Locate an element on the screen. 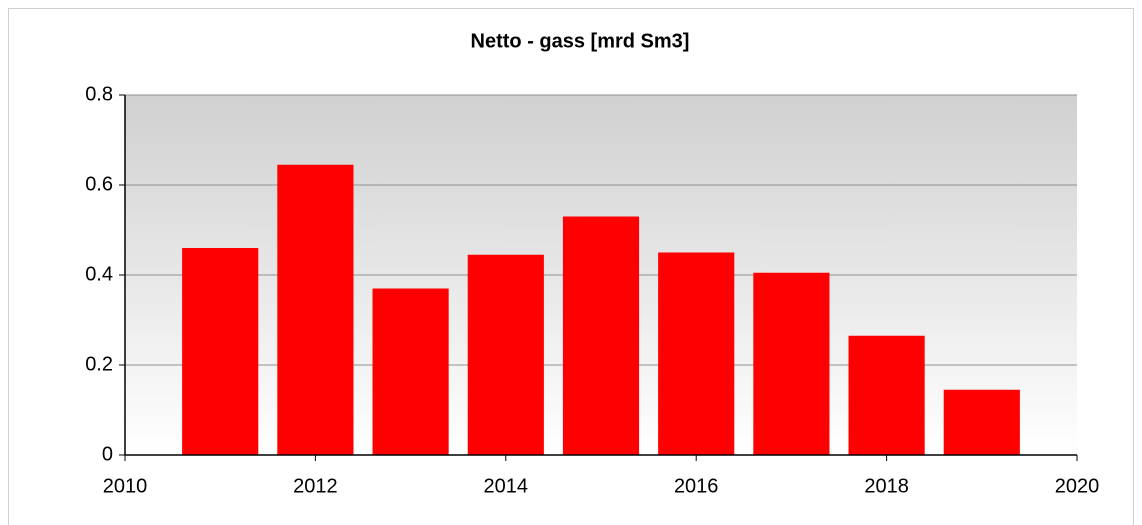 This screenshot has width=1142, height=525. x-tick-label: 2010 is located at coordinates (125, 486).